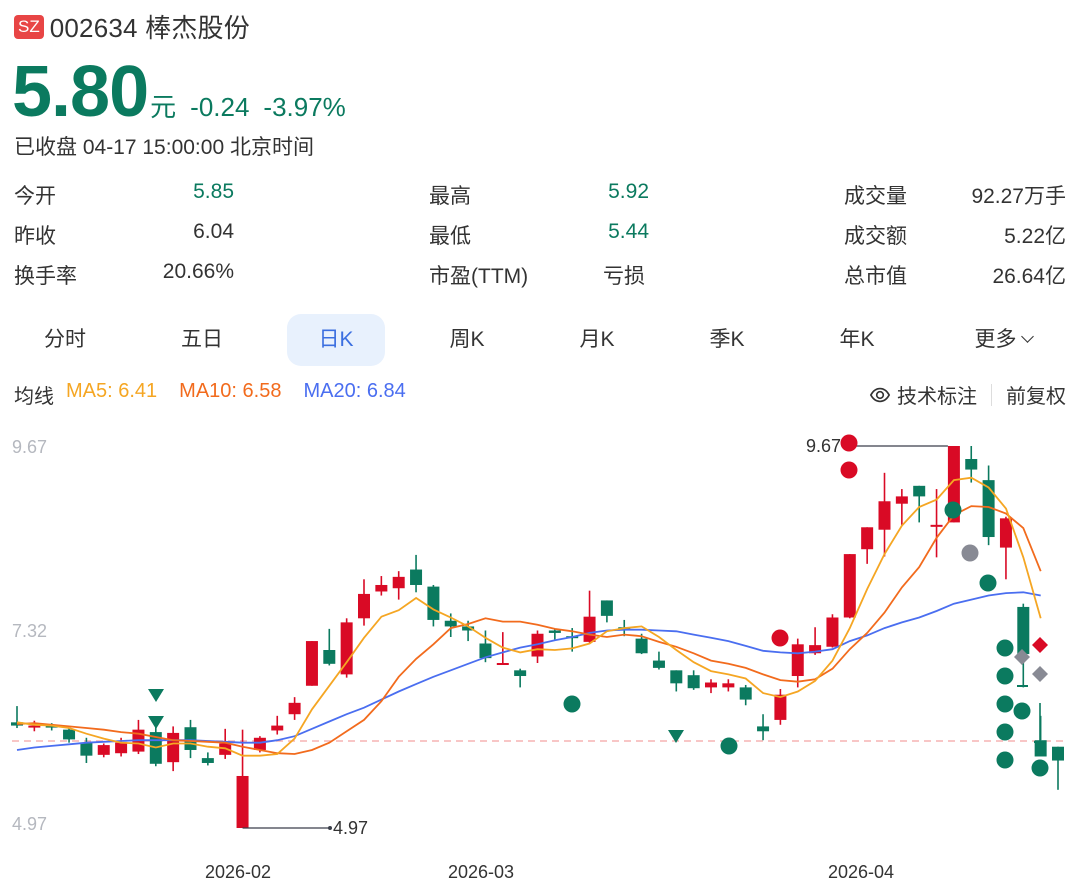 Image resolution: width=1080 pixels, height=891 pixels. What do you see at coordinates (1036, 397) in the screenshot?
I see `adjust-mode-button: 前复权` at bounding box center [1036, 397].